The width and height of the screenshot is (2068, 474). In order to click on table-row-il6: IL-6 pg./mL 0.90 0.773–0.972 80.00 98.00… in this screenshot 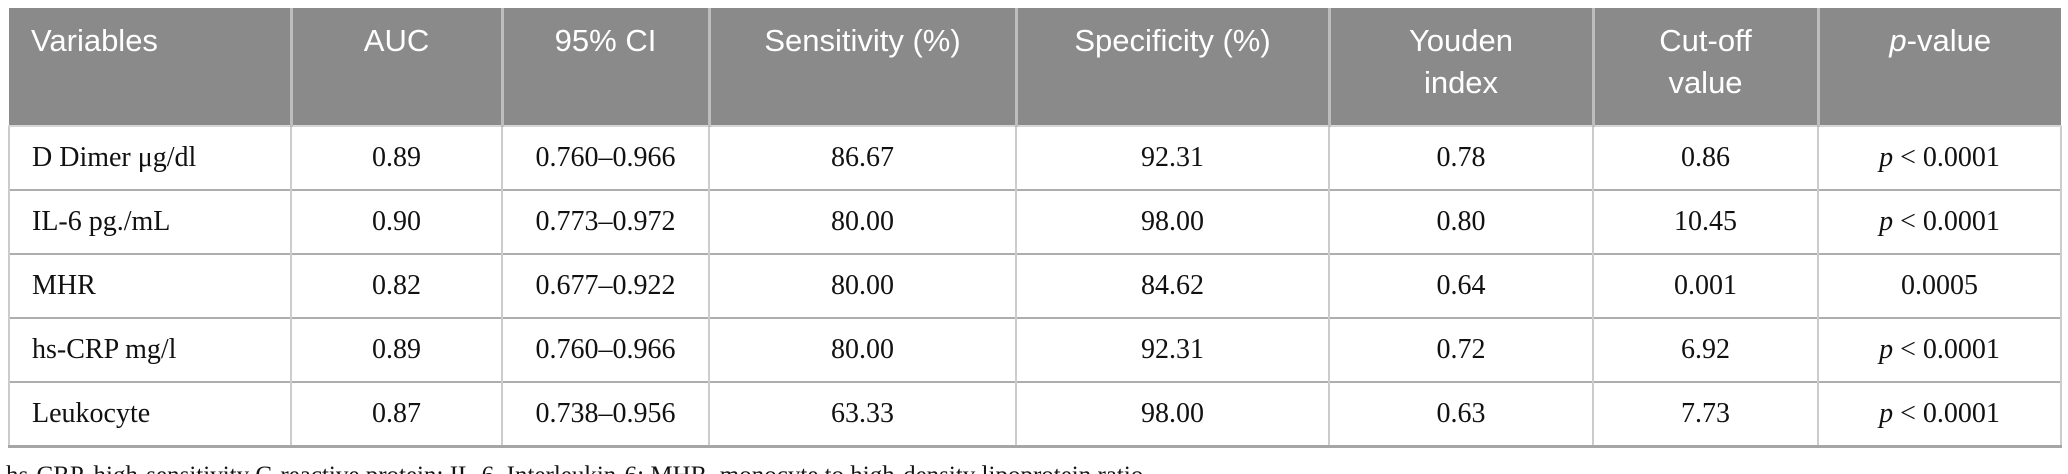, I will do `click(1035, 221)`.